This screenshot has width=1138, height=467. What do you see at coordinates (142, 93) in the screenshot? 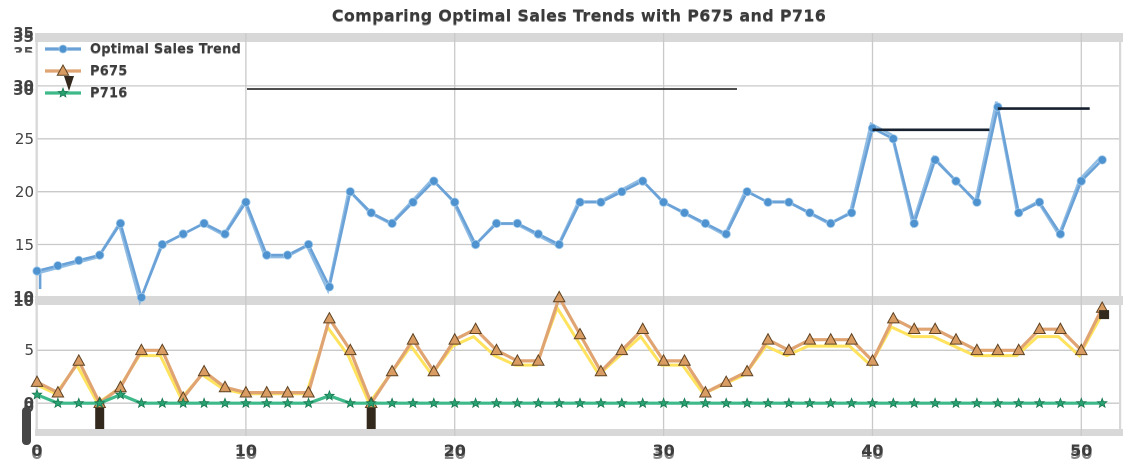
I see `legend-row: P716` at bounding box center [142, 93].